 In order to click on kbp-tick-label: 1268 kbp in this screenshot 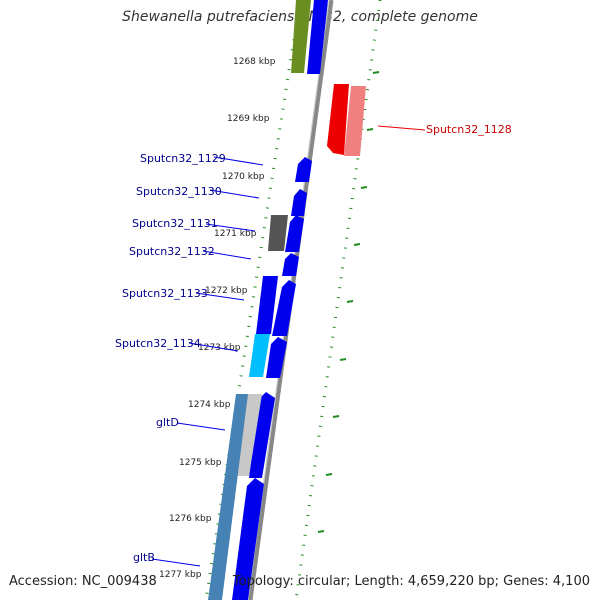, I will do `click(254, 62)`.